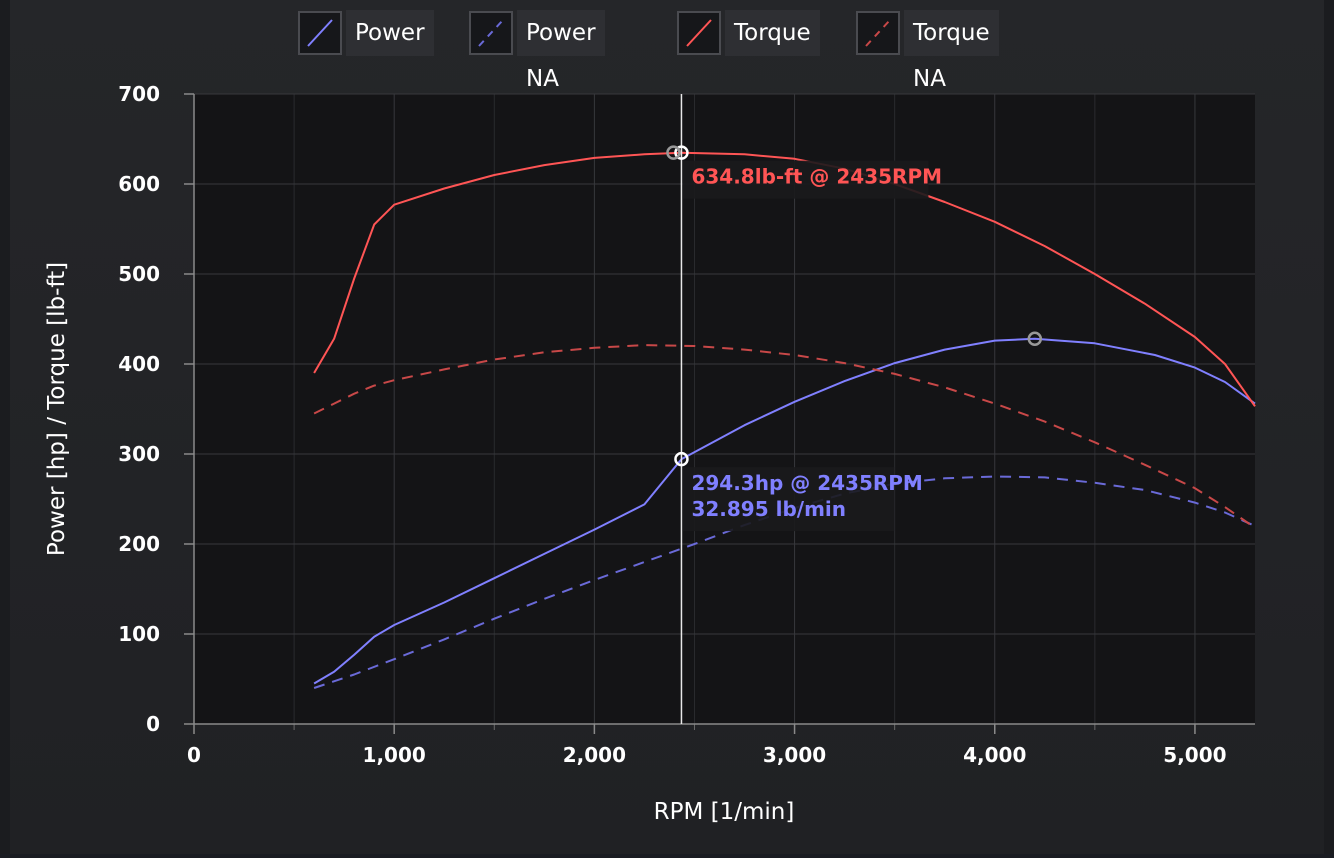 Image resolution: width=1334 pixels, height=858 pixels. I want to click on legend-item-torque: Torque, so click(748, 33).